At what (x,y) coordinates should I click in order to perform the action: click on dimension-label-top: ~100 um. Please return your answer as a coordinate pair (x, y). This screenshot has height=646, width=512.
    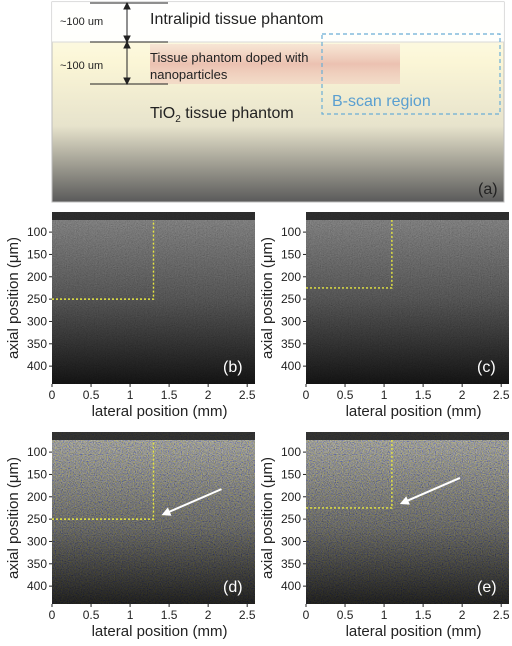
    Looking at the image, I should click on (81, 22).